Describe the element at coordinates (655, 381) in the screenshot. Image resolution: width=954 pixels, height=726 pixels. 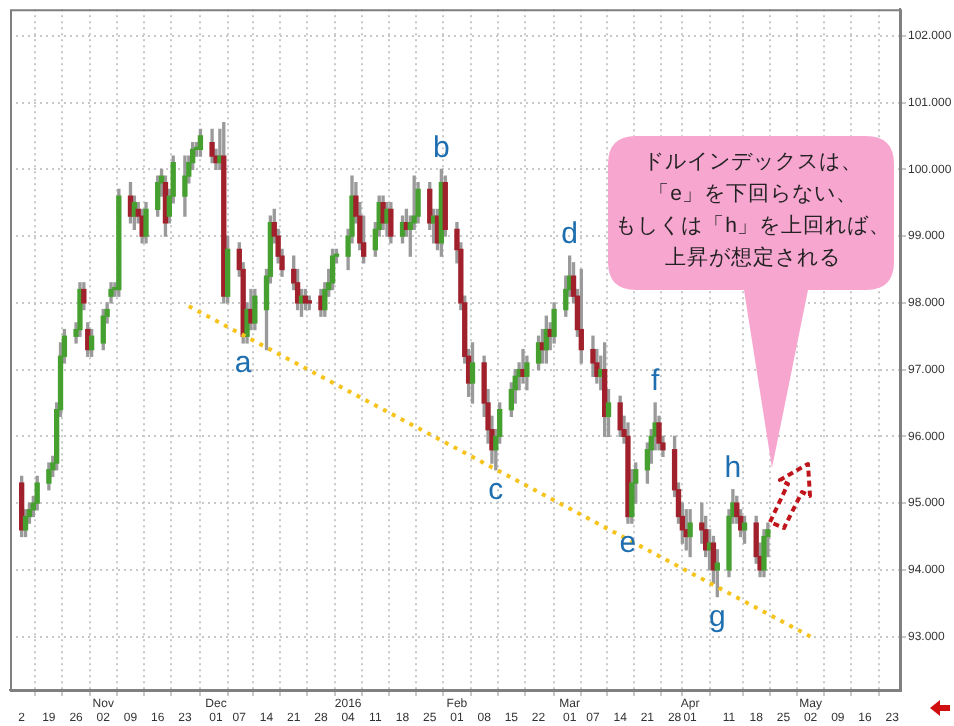
I see `annotation: f` at that location.